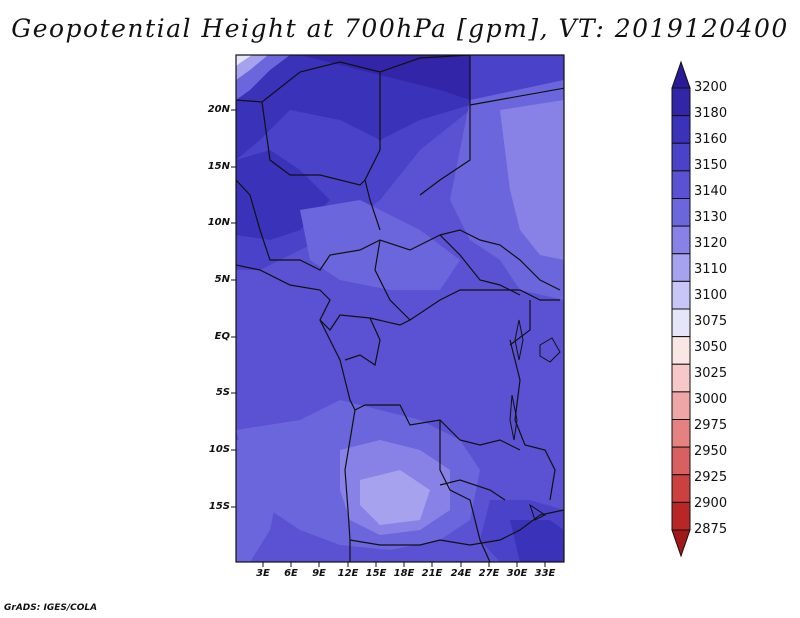 The image size is (800, 618). Describe the element at coordinates (711, 113) in the screenshot. I see `colorbar-label: 3180` at that location.